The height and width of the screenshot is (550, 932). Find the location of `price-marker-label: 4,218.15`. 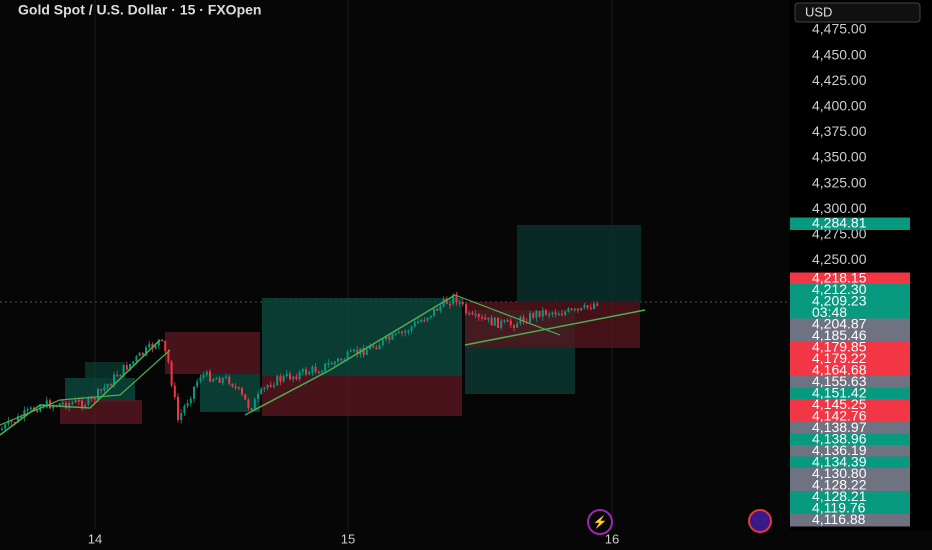

price-marker-label: 4,218.15 is located at coordinates (839, 278).